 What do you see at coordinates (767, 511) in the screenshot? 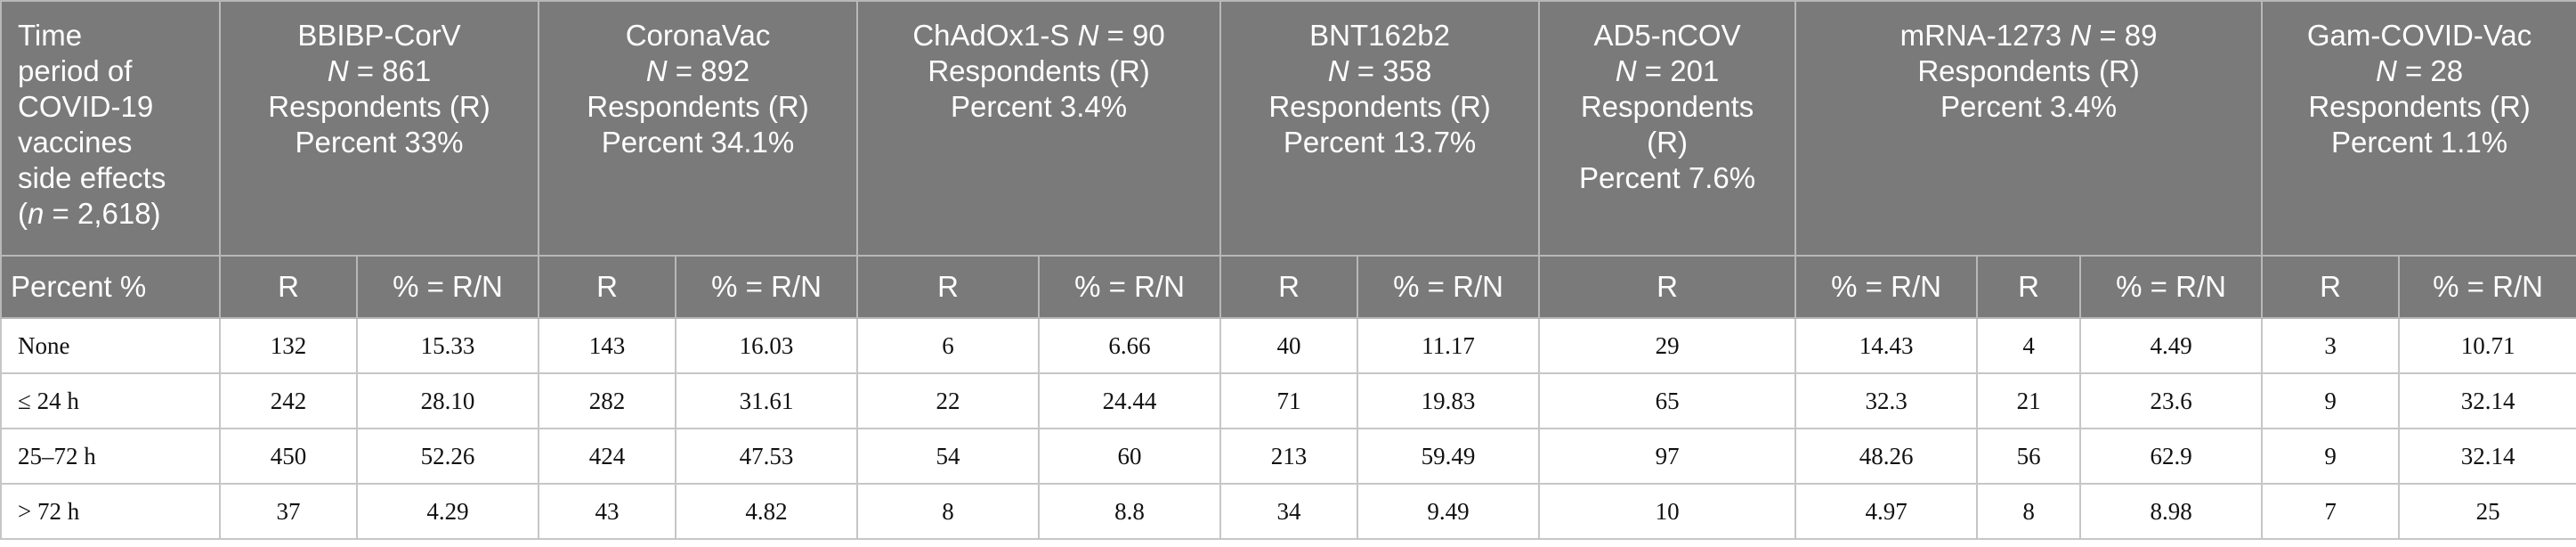
I see `table-cell: 4.82` at bounding box center [767, 511].